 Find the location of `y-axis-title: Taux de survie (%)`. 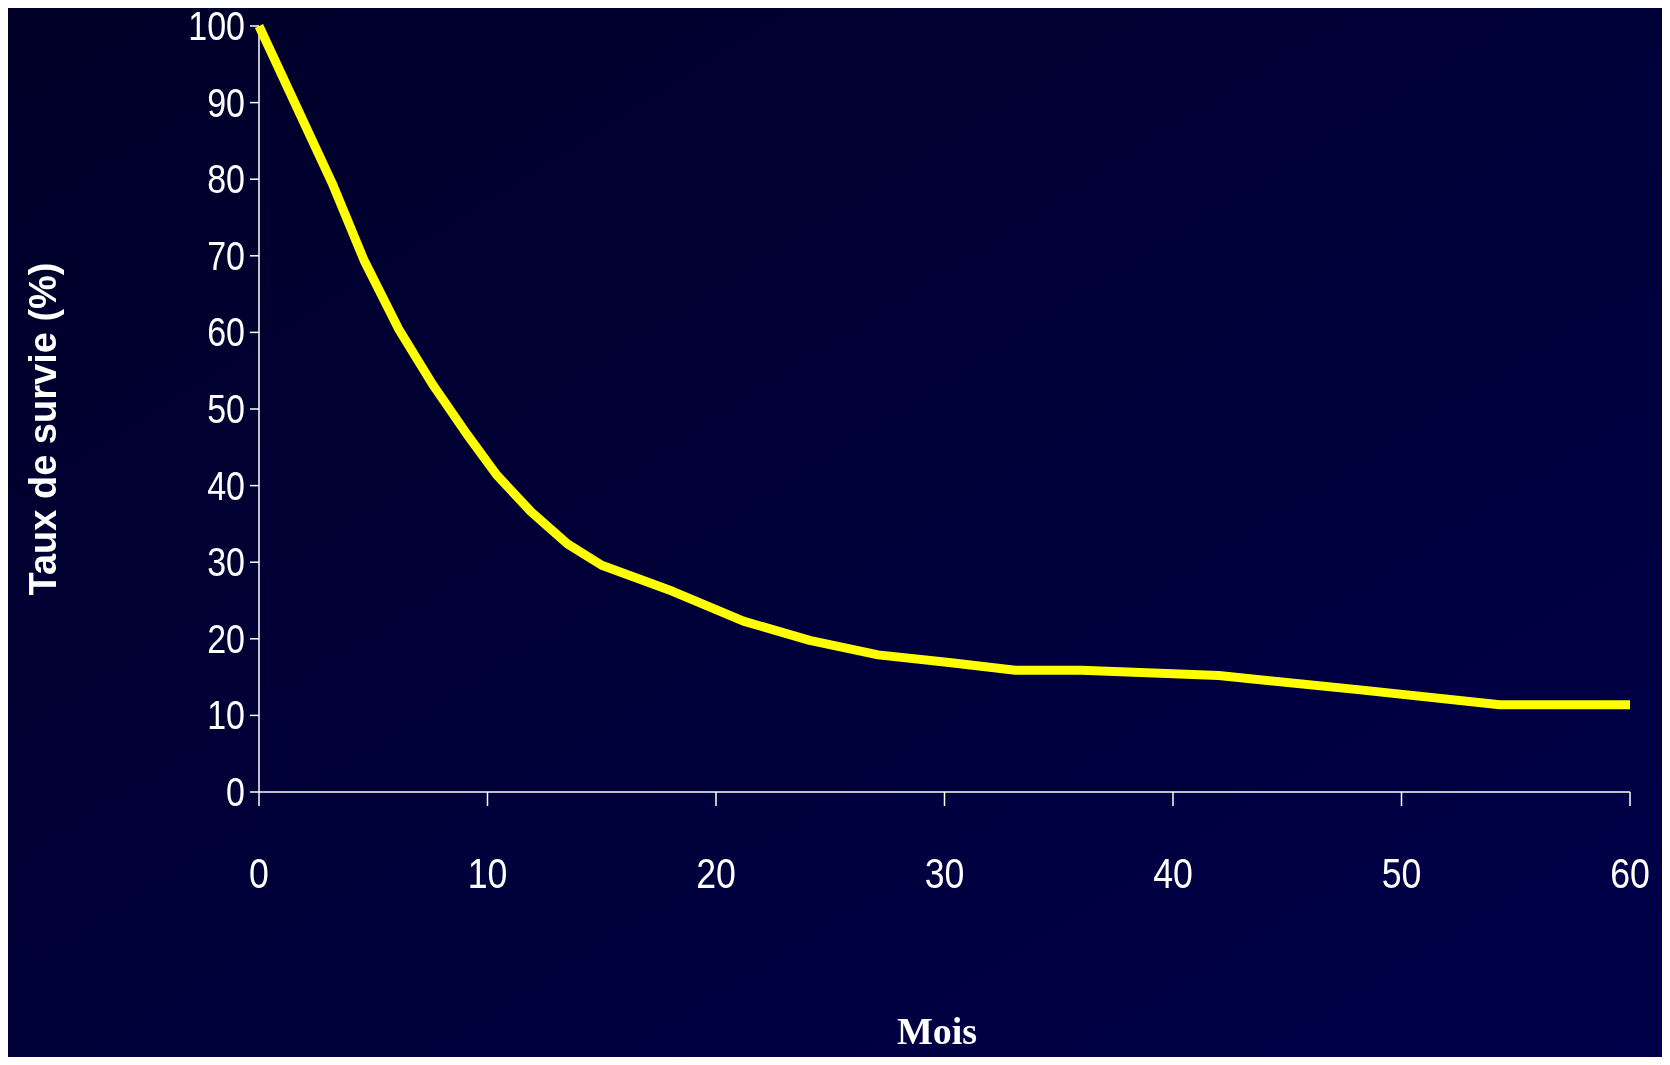

y-axis-title: Taux de survie (%) is located at coordinates (43, 429).